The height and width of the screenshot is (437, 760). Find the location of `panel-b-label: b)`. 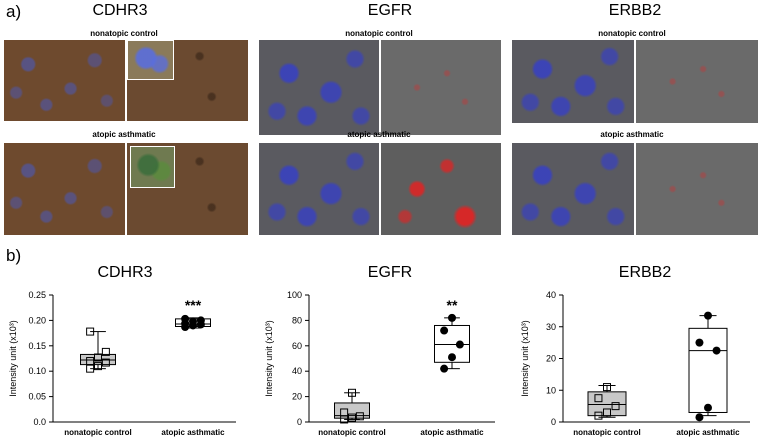

panel-b-label: b) is located at coordinates (14, 255).